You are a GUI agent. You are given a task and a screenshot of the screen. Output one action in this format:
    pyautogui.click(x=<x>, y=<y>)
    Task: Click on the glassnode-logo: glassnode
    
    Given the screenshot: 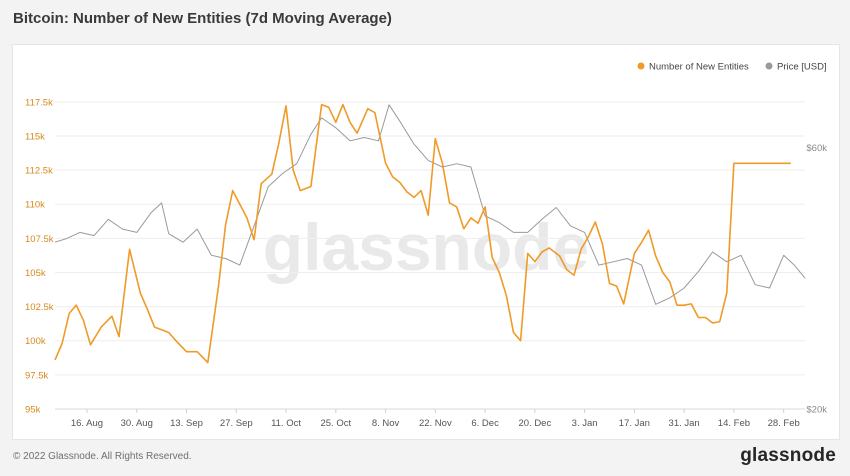 What is the action you would take?
    pyautogui.click(x=788, y=455)
    